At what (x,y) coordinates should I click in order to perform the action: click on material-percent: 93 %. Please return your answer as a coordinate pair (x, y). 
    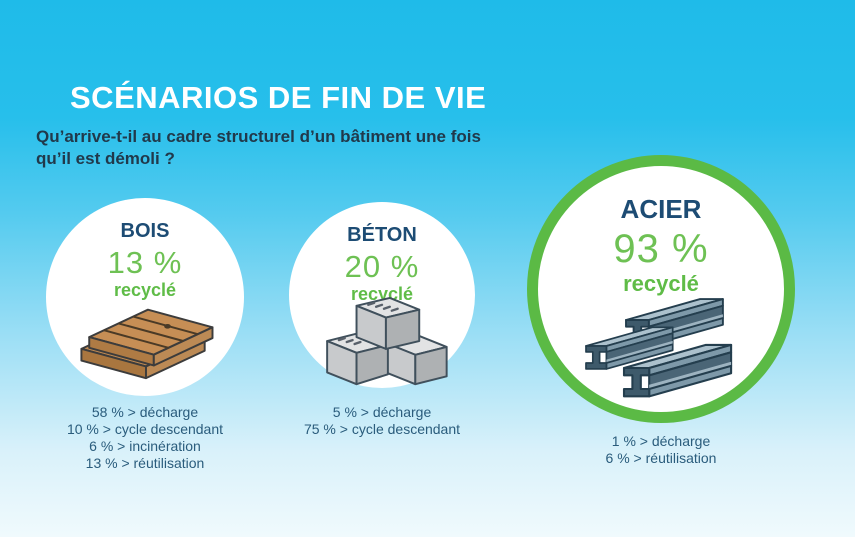
    Looking at the image, I should click on (661, 249).